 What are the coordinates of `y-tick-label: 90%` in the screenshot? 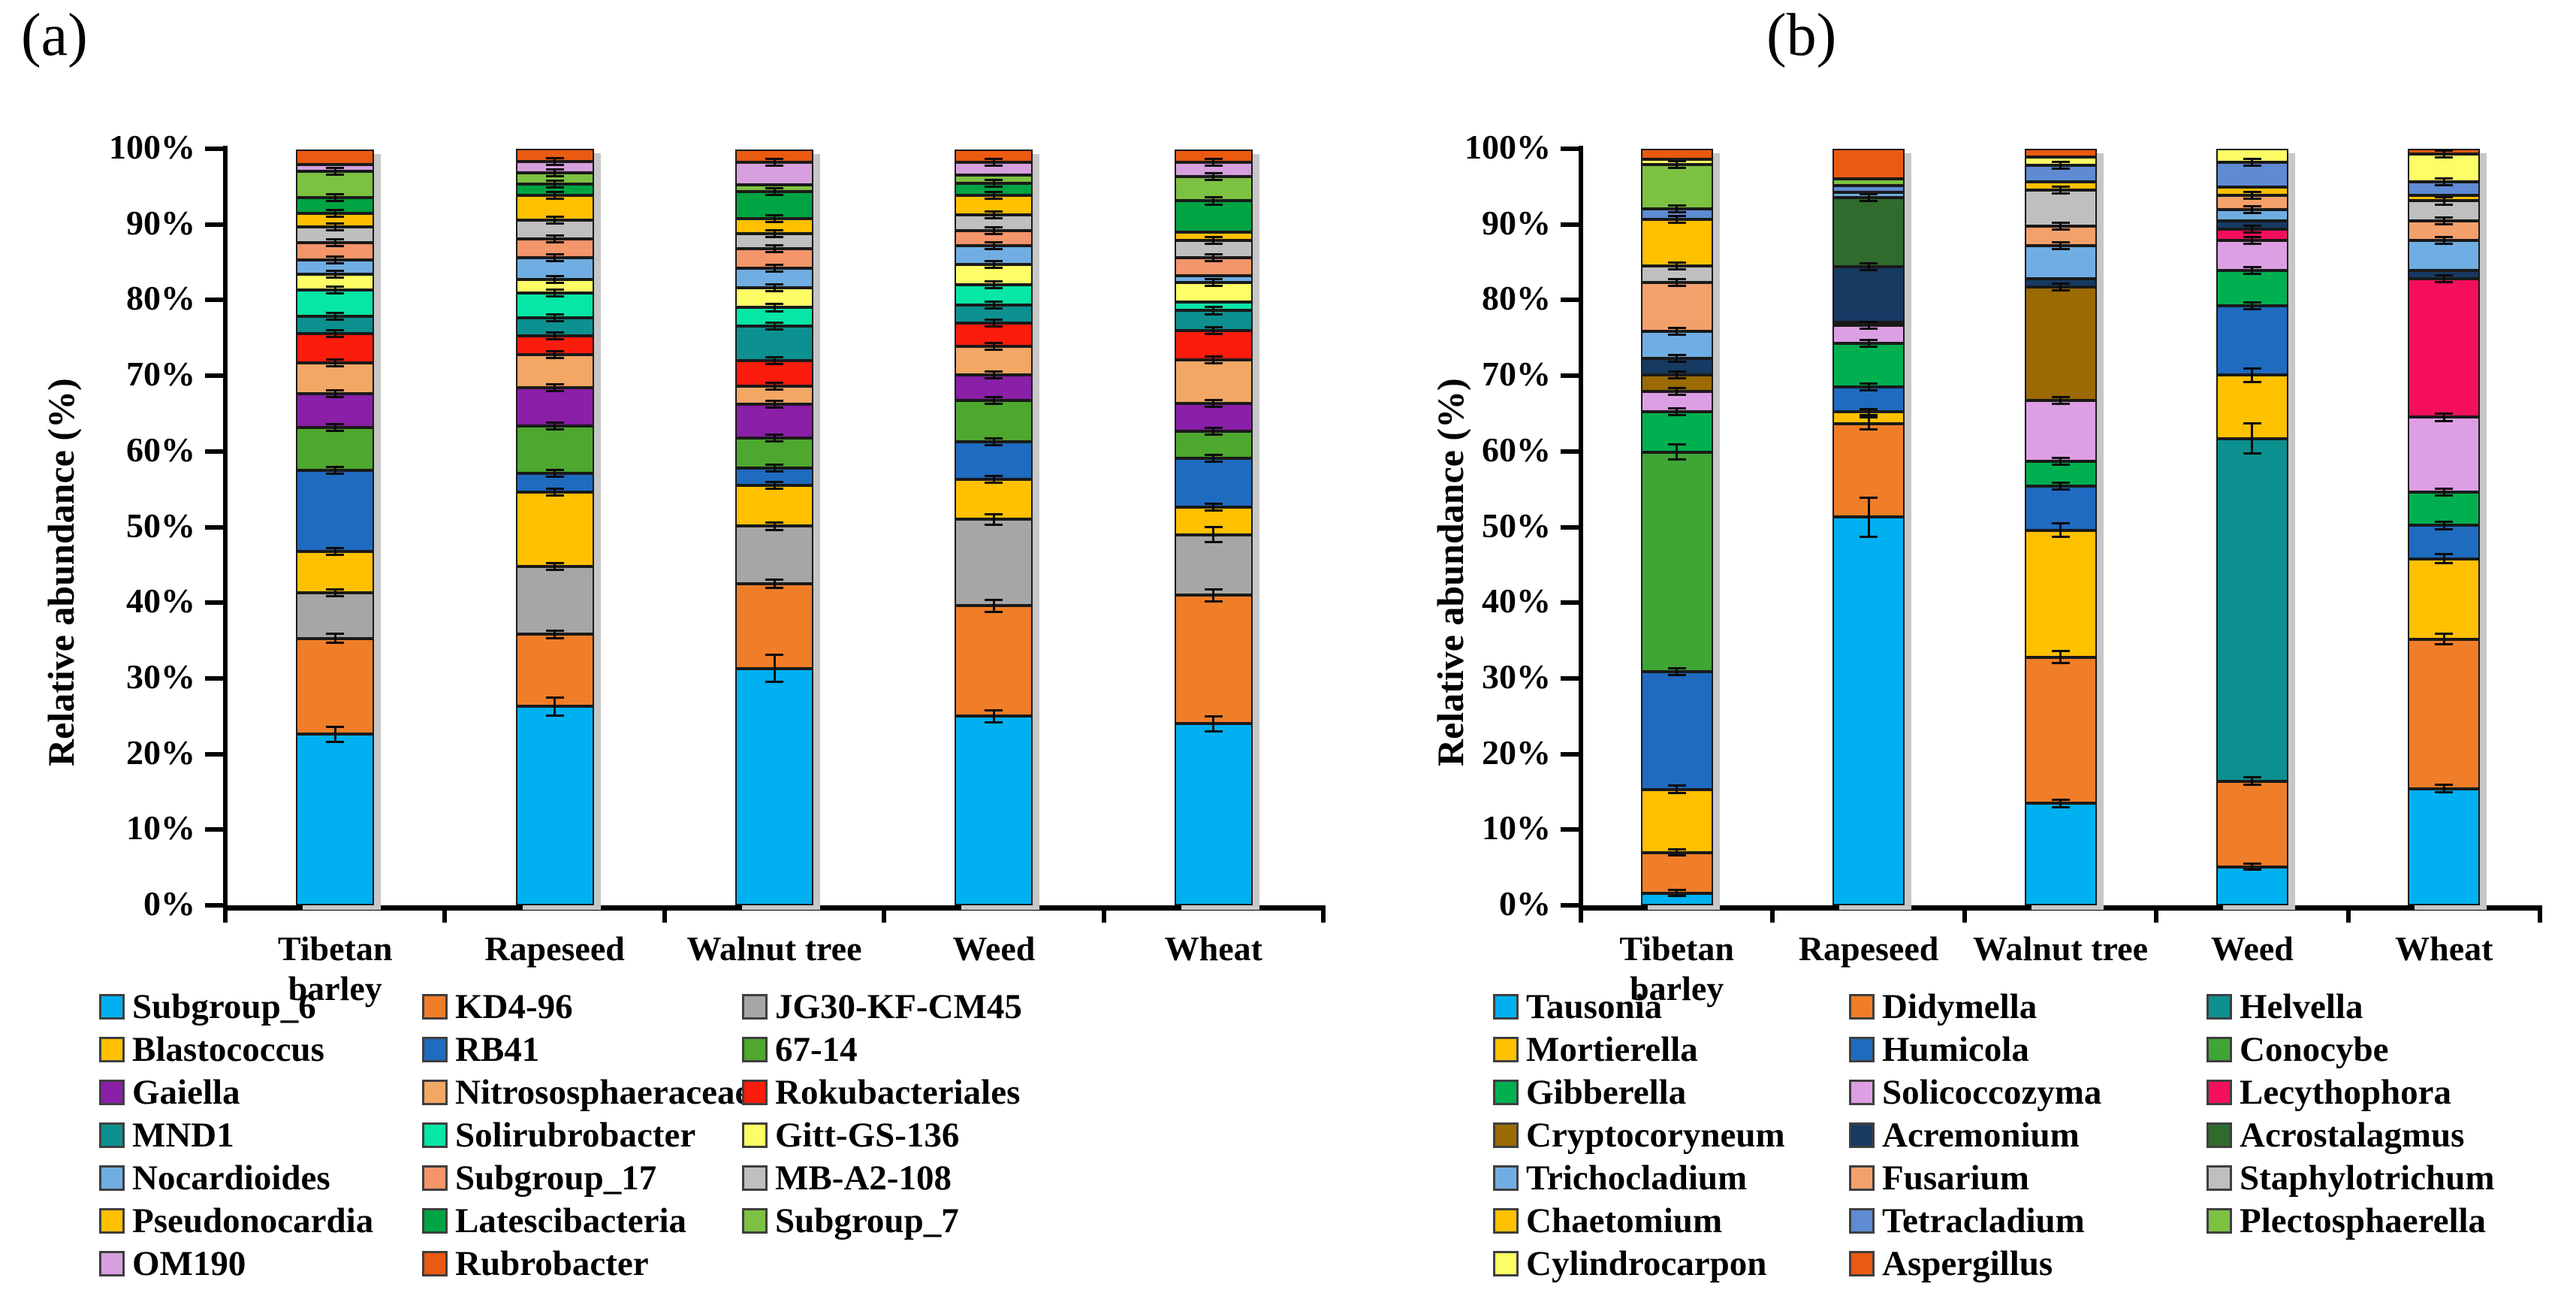 It's located at (1517, 223).